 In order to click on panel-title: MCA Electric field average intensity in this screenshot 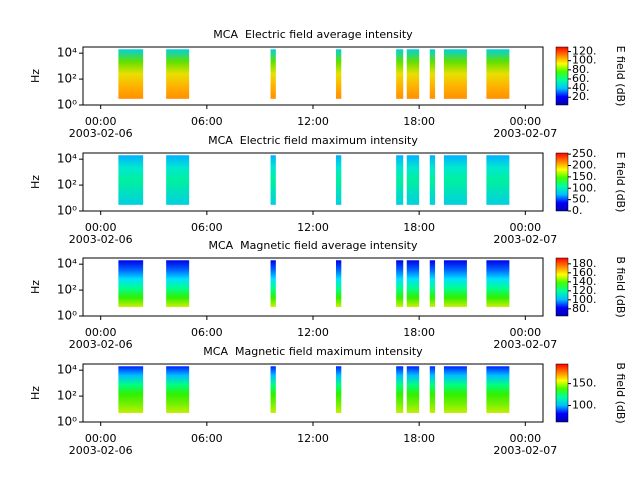, I will do `click(313, 34)`.